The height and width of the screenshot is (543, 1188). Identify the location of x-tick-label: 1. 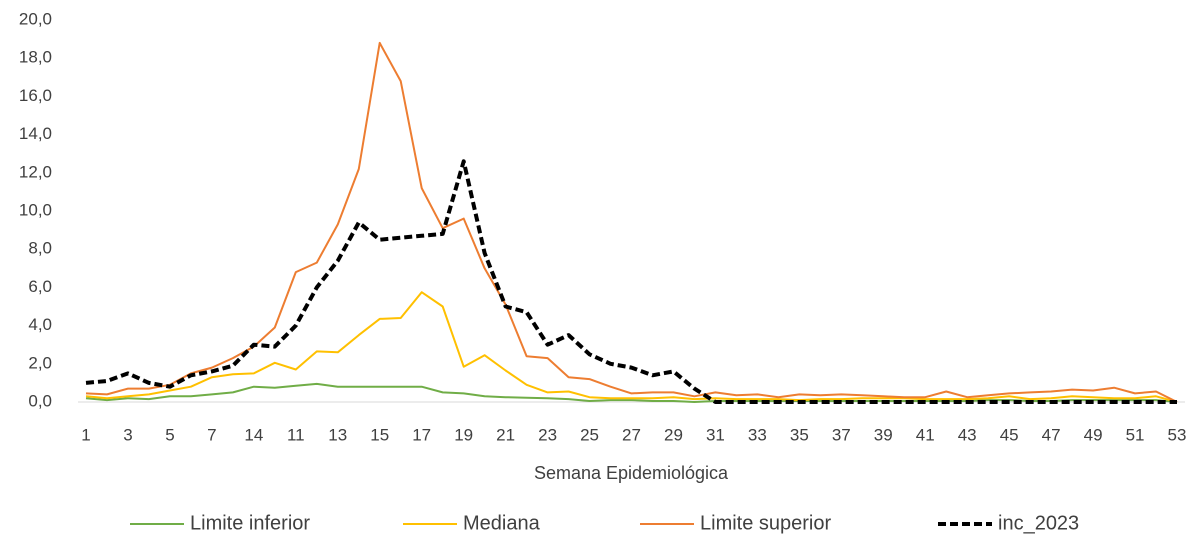
(85, 434).